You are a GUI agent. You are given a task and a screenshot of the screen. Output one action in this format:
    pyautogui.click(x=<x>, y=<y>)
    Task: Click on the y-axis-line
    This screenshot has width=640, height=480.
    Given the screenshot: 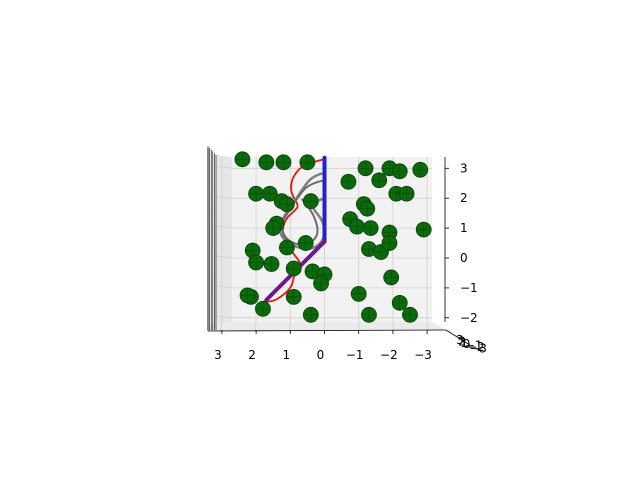 What is the action you would take?
    pyautogui.click(x=458, y=337)
    